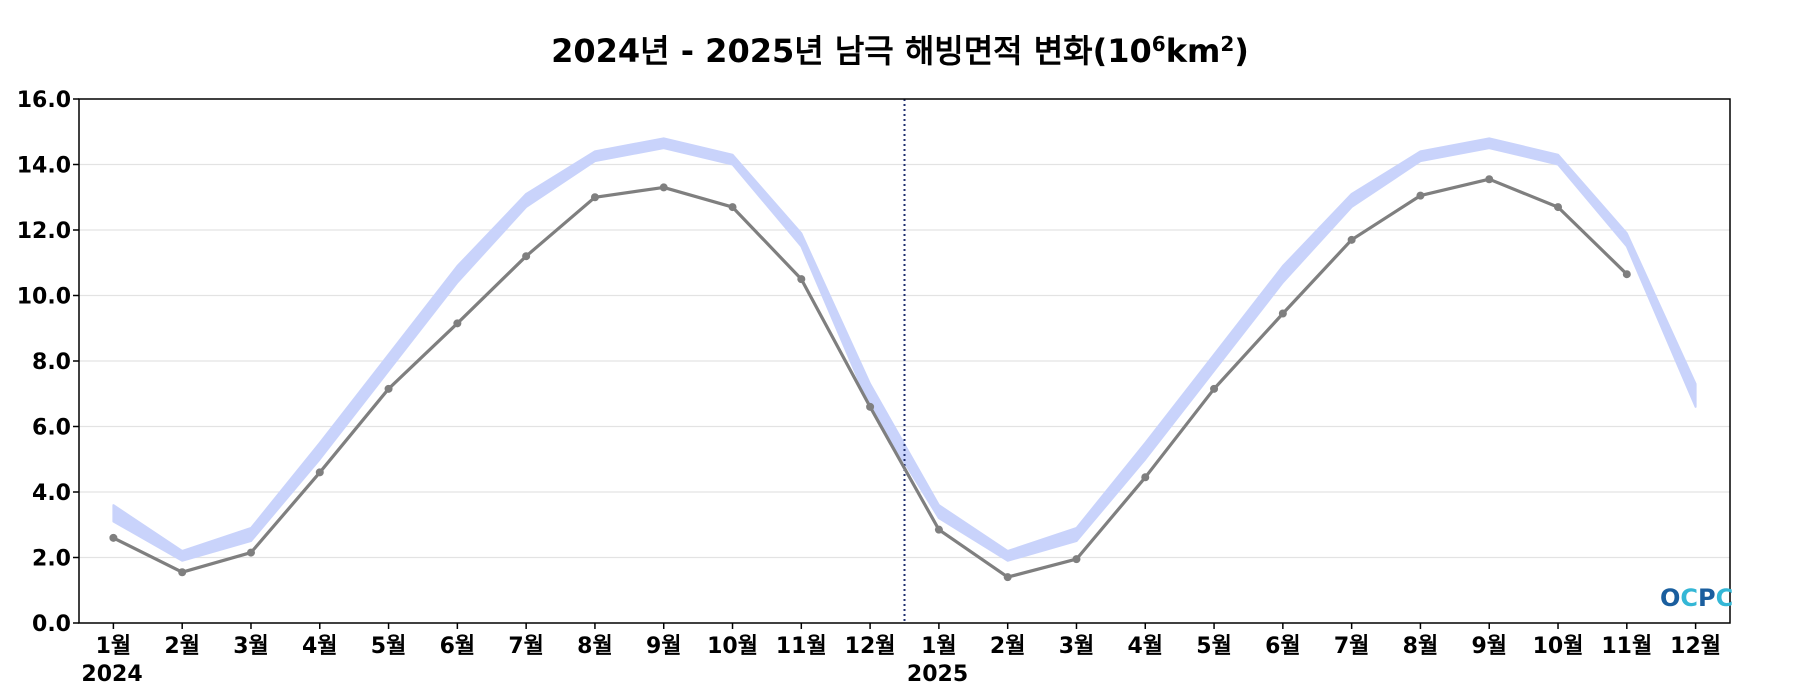  Describe the element at coordinates (851, 51) in the screenshot. I see `title-text: 2024년 - 2025년 남극 해빙면적 변화(10` at that location.